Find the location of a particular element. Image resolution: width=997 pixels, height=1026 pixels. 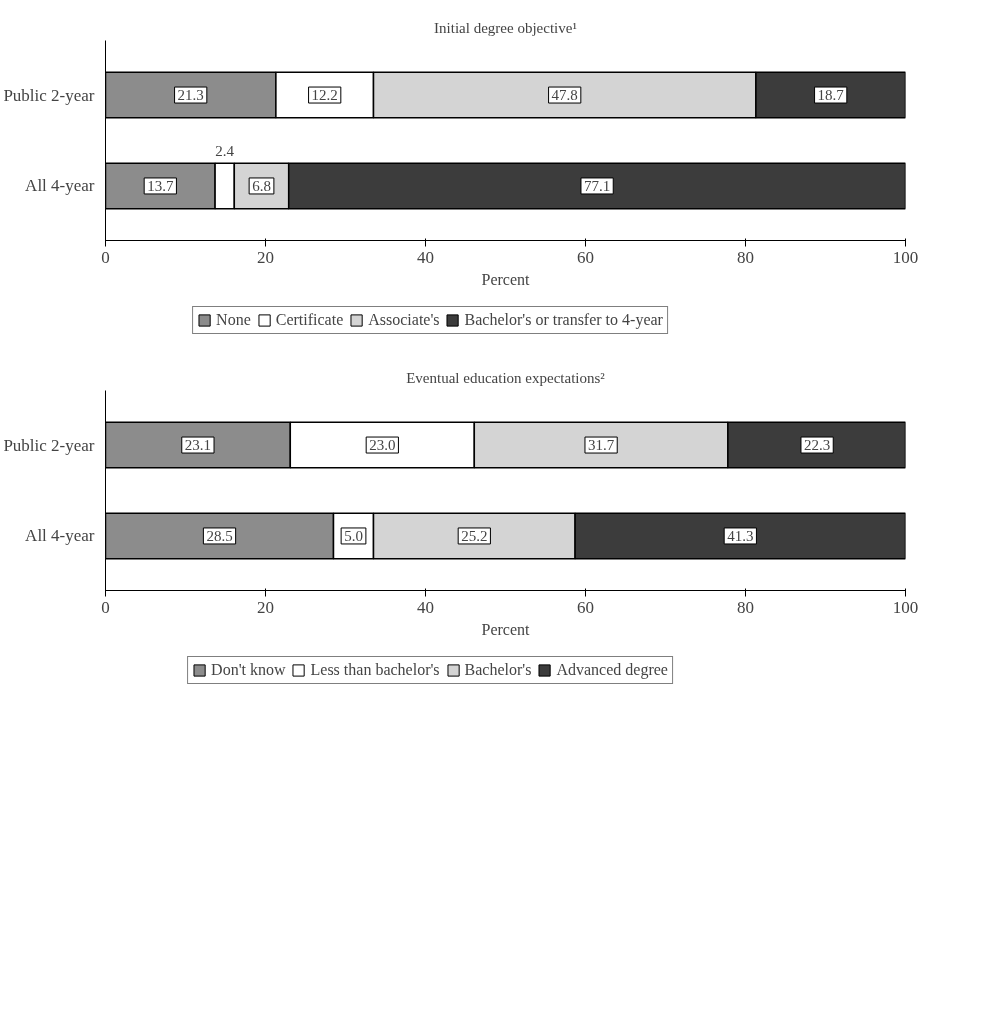

legend-label: Bachelor's is located at coordinates (498, 670).